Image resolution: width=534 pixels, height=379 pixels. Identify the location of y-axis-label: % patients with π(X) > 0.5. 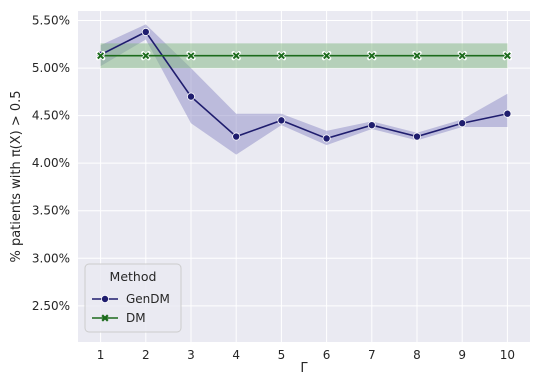
(16, 176).